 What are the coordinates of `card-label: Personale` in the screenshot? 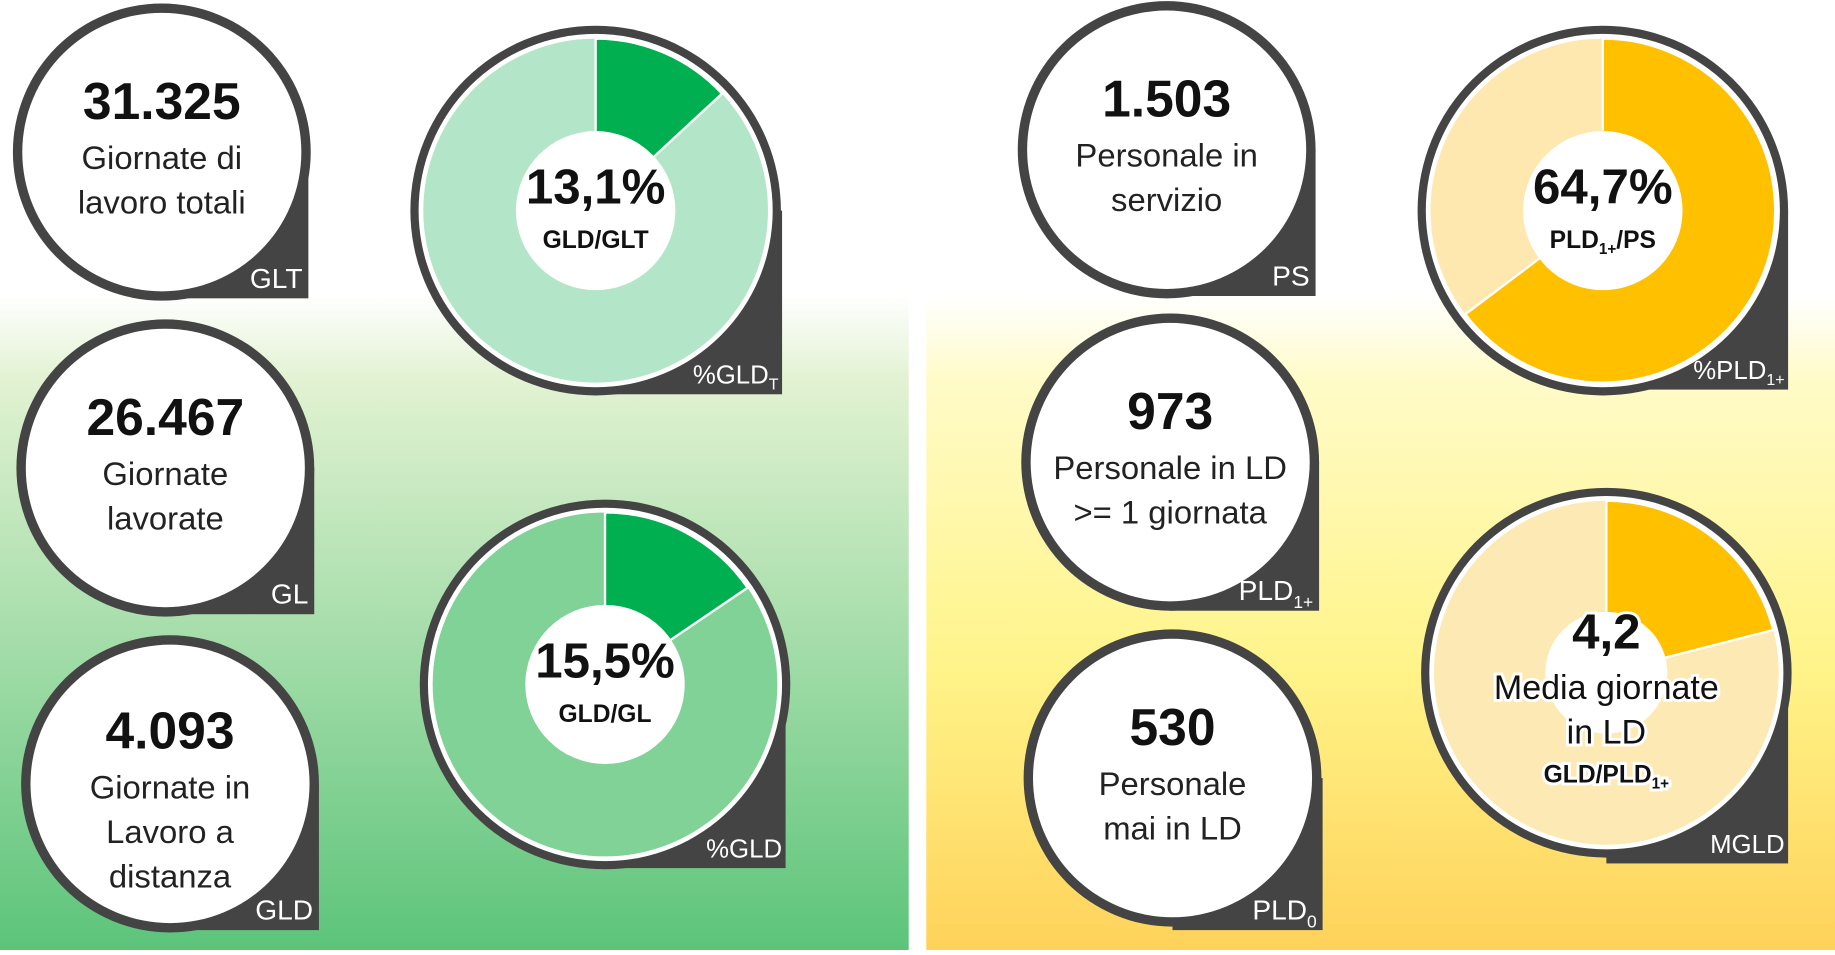 It's located at (1173, 783).